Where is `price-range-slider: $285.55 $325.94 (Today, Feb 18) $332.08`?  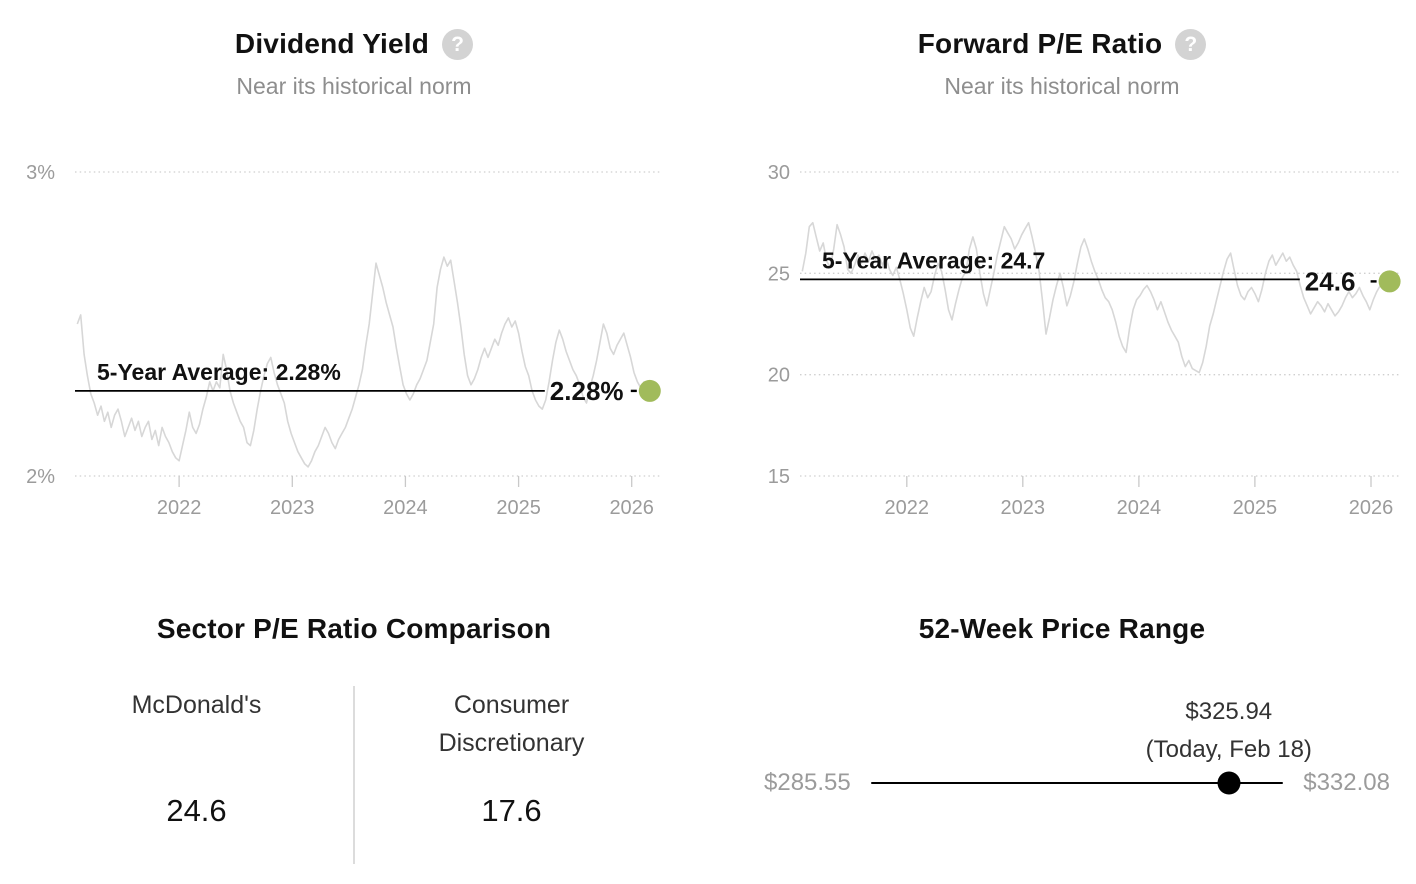
price-range-slider: $285.55 $325.94 (Today, Feb 18) $332.08 is located at coordinates (1062, 748).